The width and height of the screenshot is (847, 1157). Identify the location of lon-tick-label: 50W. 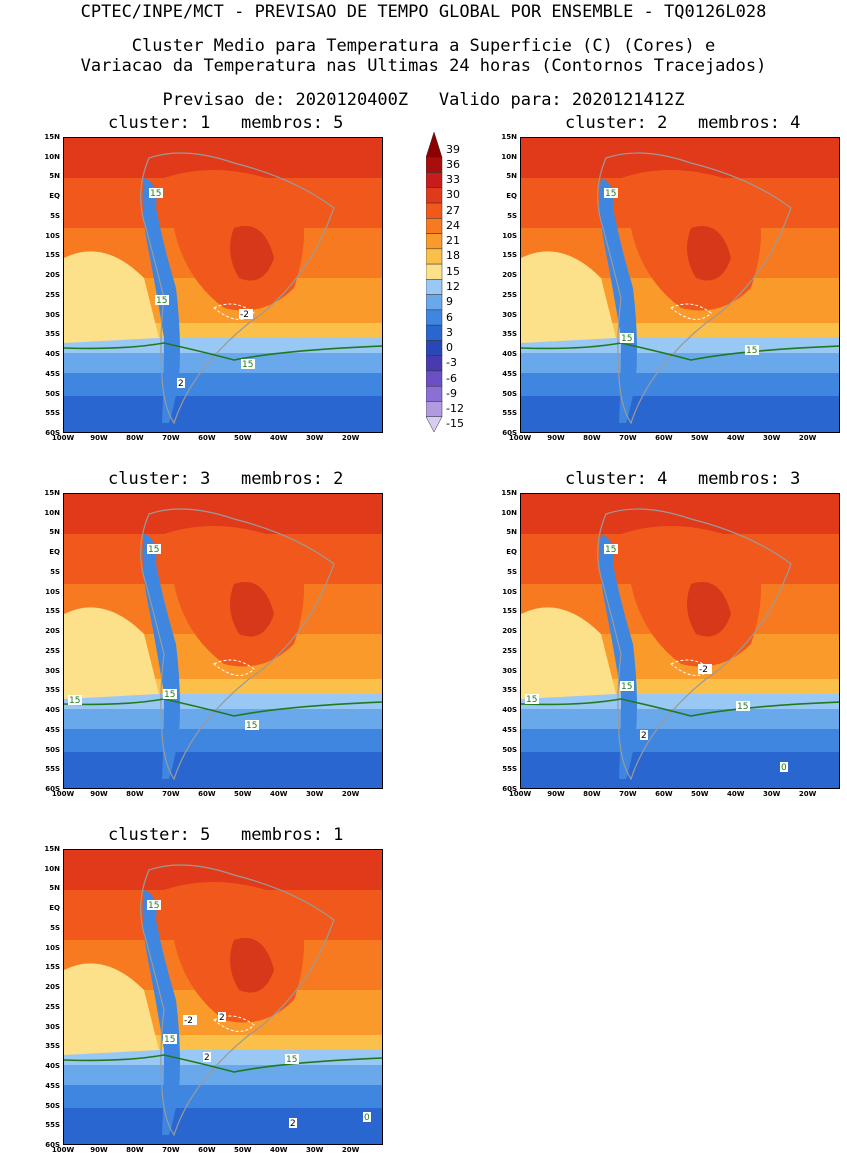
(700, 794).